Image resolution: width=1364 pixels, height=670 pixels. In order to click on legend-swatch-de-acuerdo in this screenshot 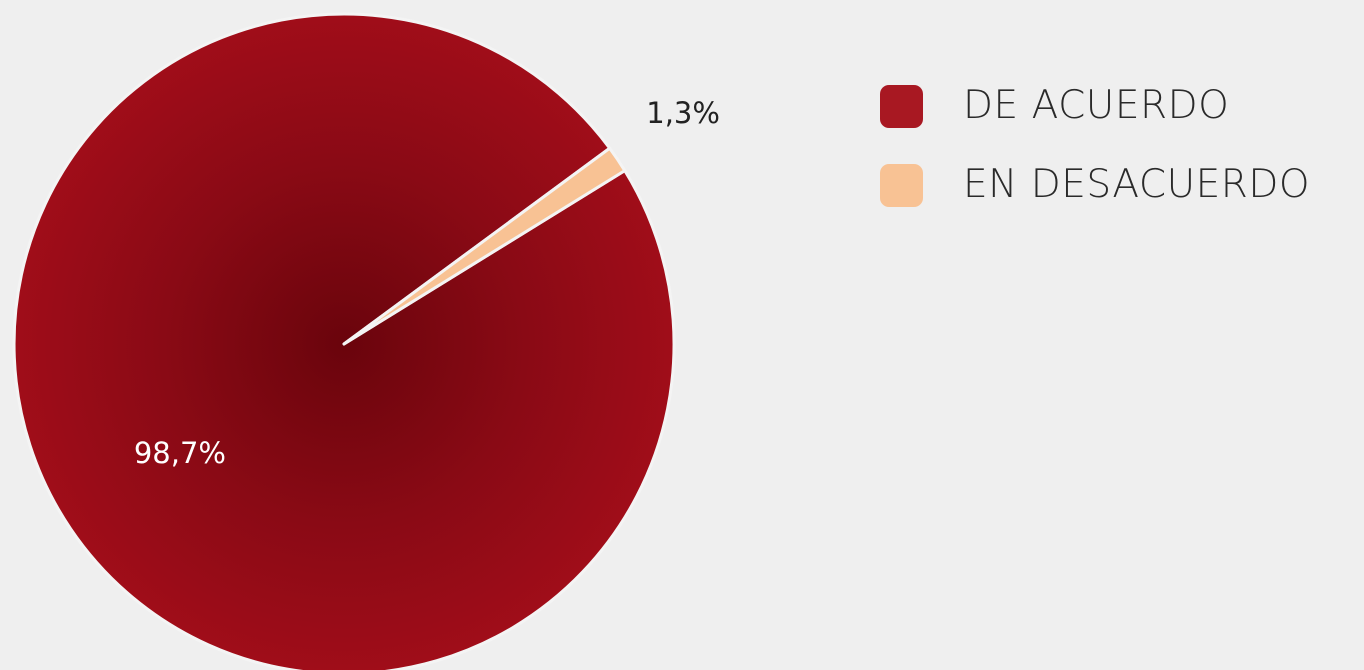, I will do `click(901, 106)`.